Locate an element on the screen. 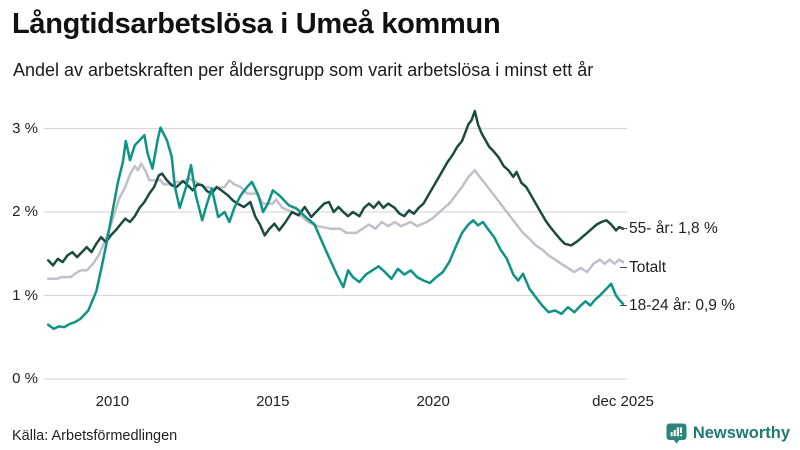 This screenshot has height=450, width=800. end-label-text: 18-24 år: 0,9 % is located at coordinates (682, 306).